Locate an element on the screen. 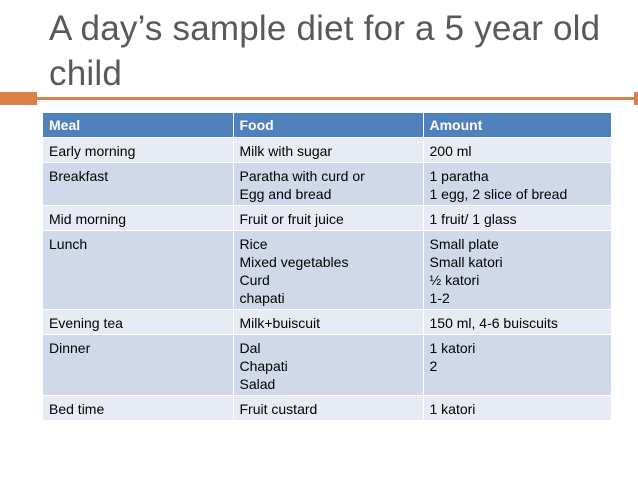  table-row: Dinner Dal Chapati Salad 1 katori 2 is located at coordinates (327, 365).